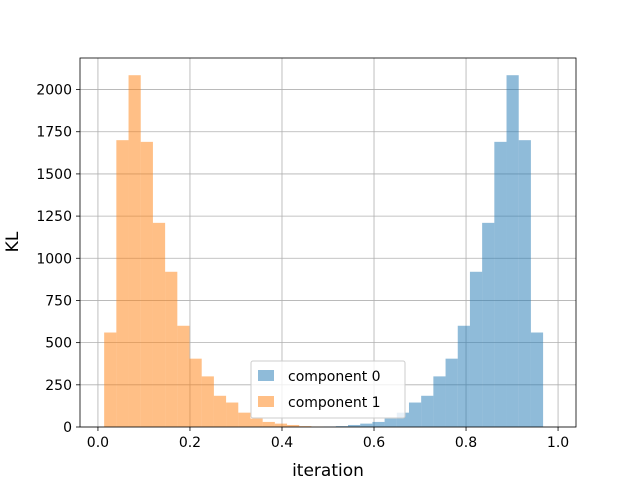  I want to click on x-axis-ticks: 0.0 0.2 0.4 0.6 0.8 1.0, so click(328, 439).